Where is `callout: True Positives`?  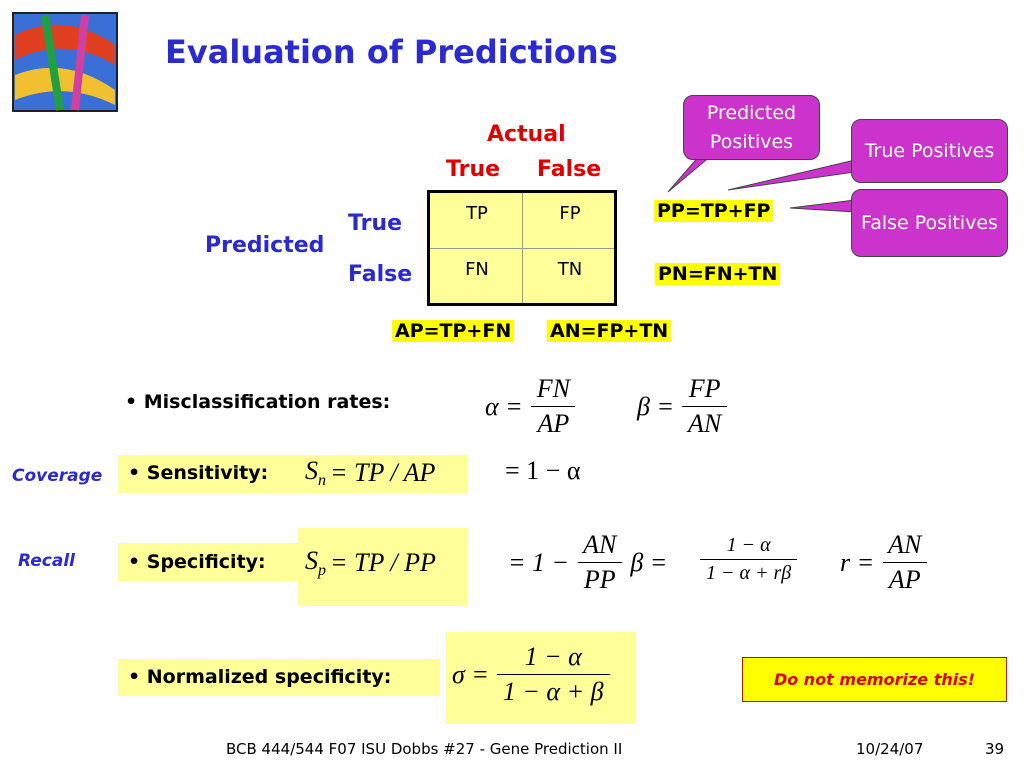
callout: True Positives is located at coordinates (929, 151).